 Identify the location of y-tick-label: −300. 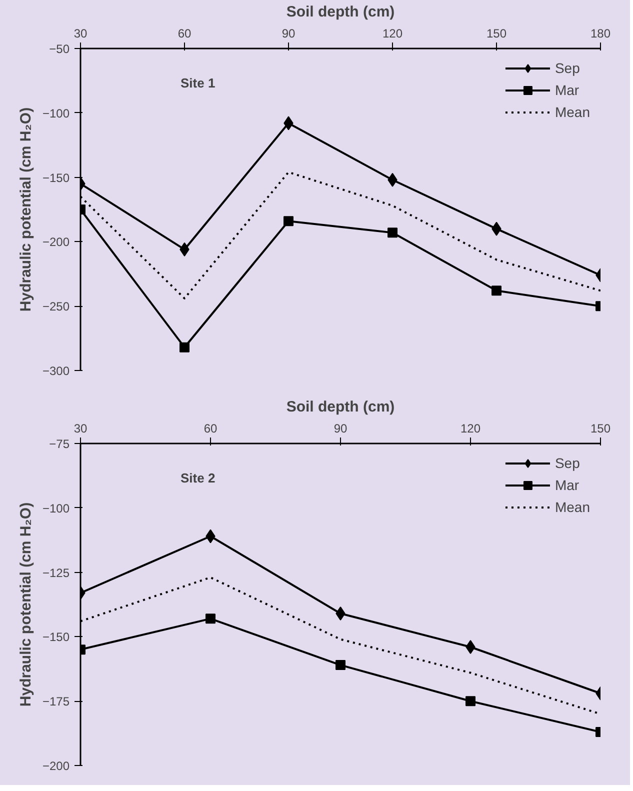
(56, 371).